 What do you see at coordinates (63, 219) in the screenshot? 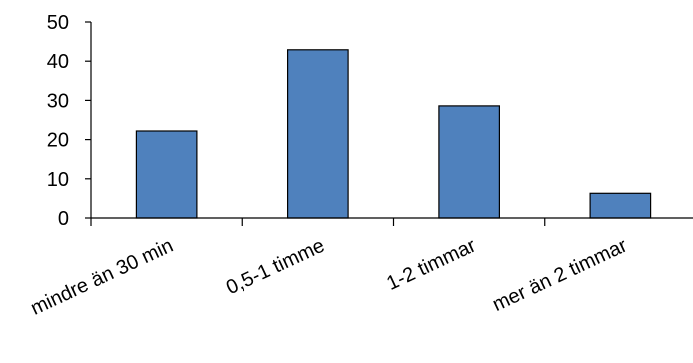
I see `y-tick-label-0: 0` at bounding box center [63, 219].